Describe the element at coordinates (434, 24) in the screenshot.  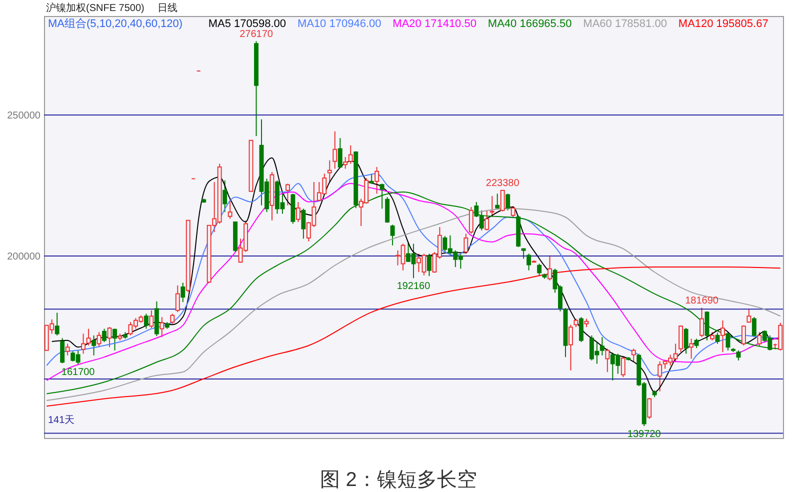
I see `text: MA20 171410.50` at that location.